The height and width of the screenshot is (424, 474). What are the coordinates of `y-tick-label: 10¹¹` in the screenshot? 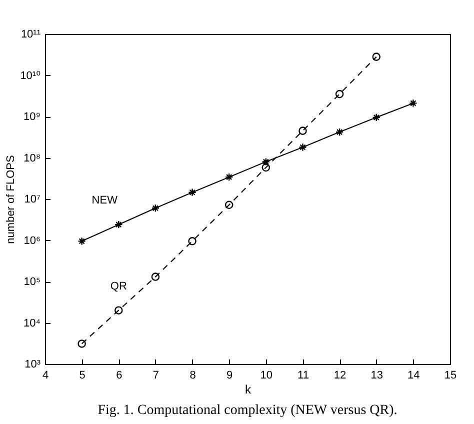 It's located at (30, 34).